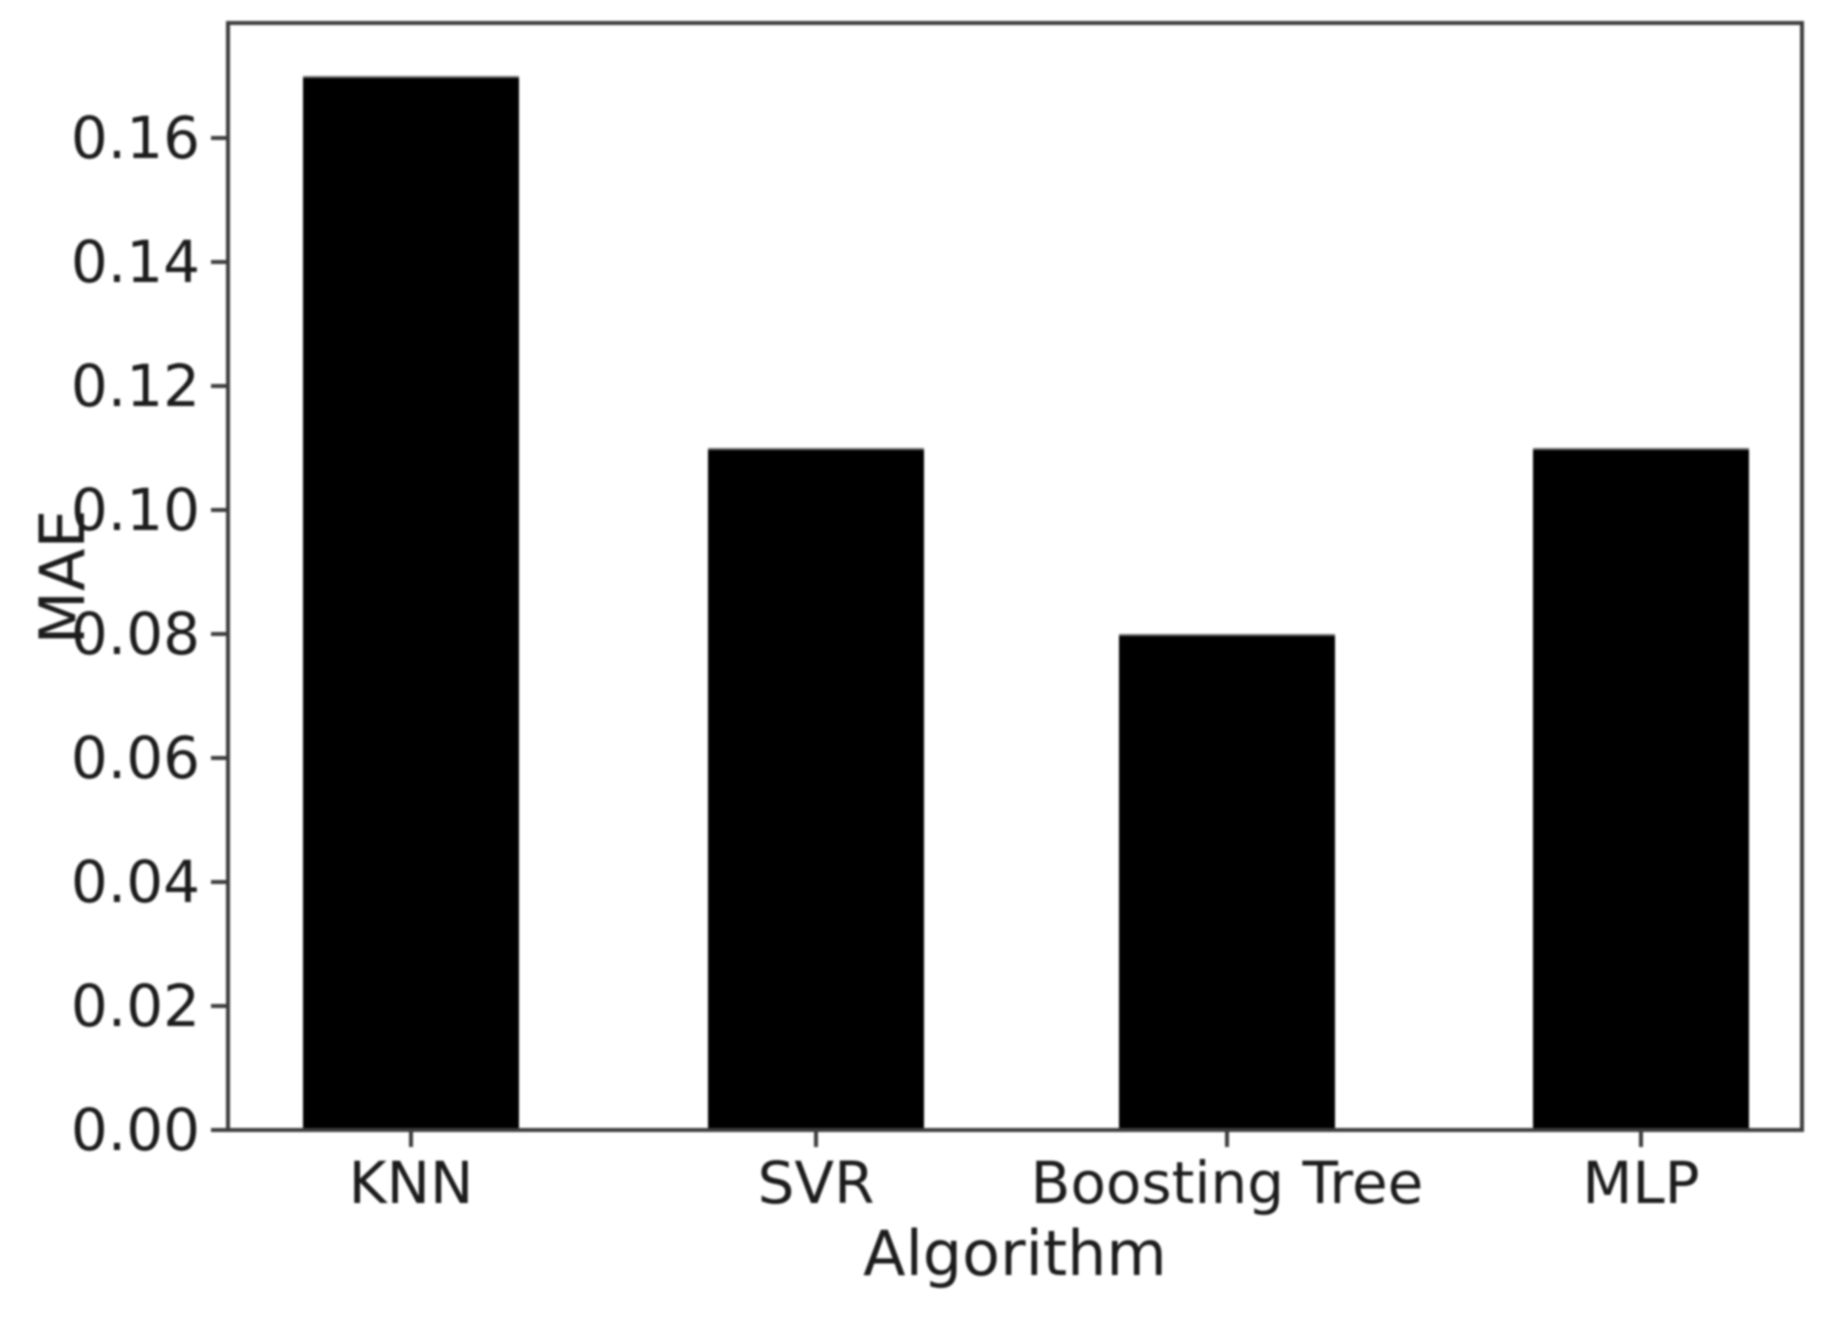 The width and height of the screenshot is (1822, 1317). I want to click on y-tick-label: 0.16, so click(135, 137).